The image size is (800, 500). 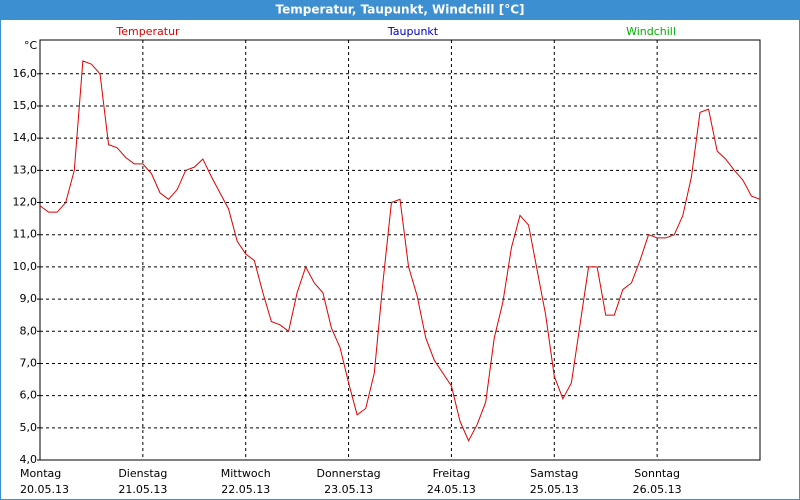 What do you see at coordinates (142, 473) in the screenshot?
I see `x-tick-label: Dienstag` at bounding box center [142, 473].